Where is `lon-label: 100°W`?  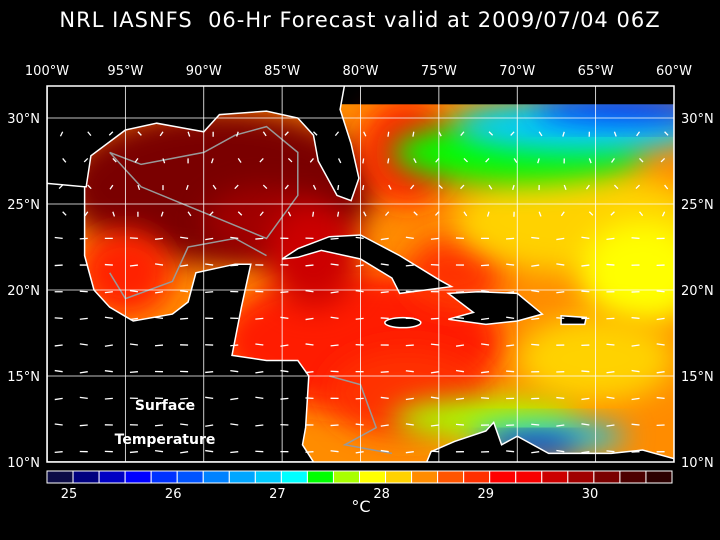
lon-label: 100°W is located at coordinates (47, 71).